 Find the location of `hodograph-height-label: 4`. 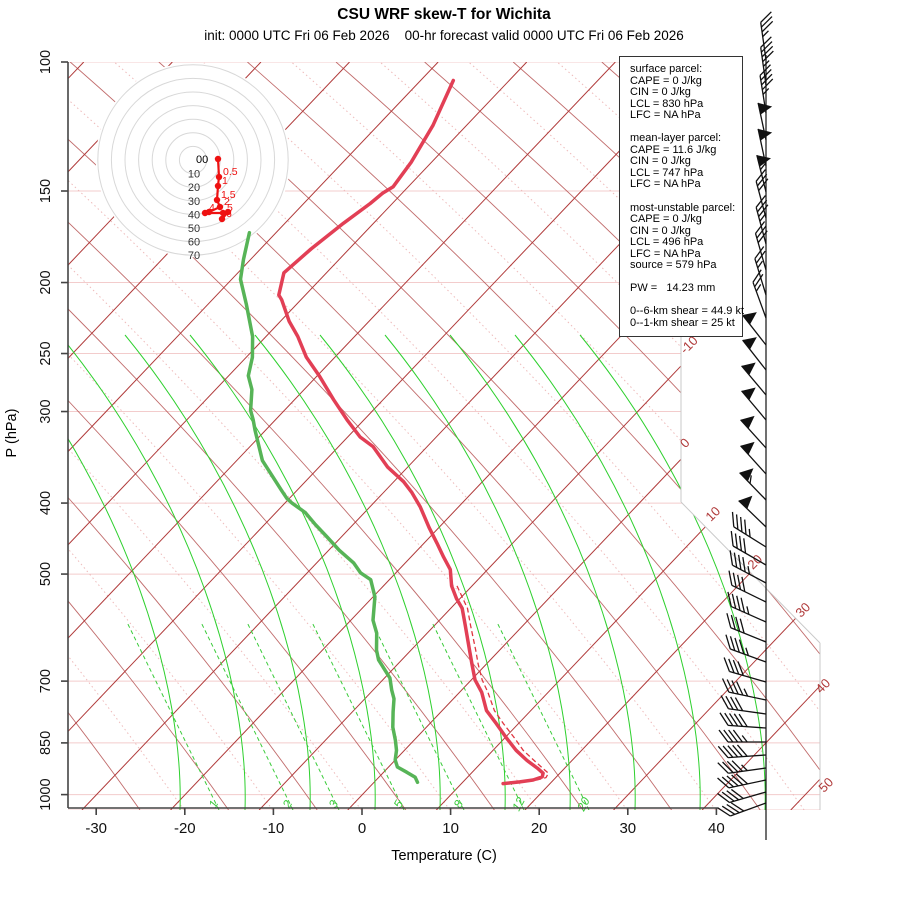

hodograph-height-label: 4 is located at coordinates (212, 208).